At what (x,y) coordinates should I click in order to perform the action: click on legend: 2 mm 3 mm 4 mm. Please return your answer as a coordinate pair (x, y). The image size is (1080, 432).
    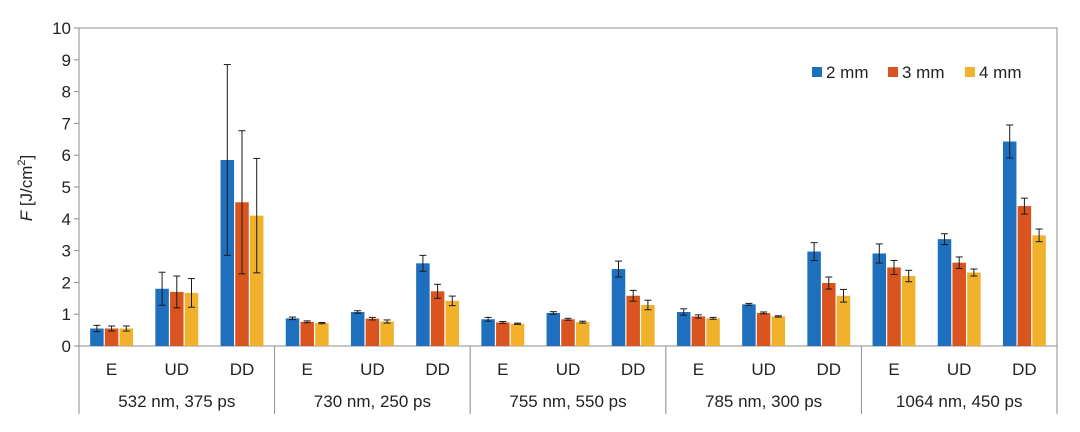
    Looking at the image, I should click on (917, 72).